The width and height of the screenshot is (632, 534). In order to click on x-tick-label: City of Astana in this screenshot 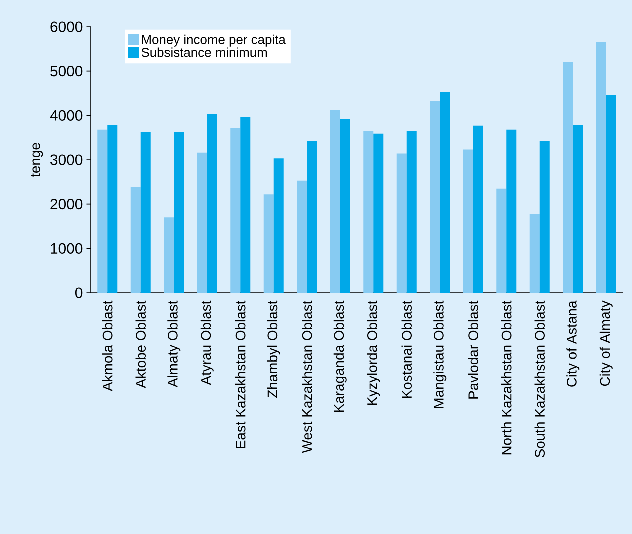, I will do `click(573, 343)`.